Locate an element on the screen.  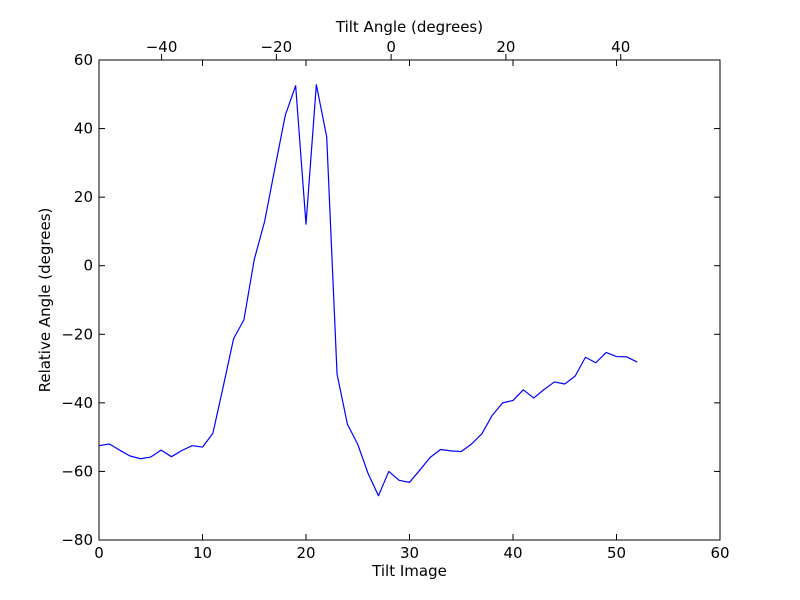
y-tick-label: −40 is located at coordinates (77, 403).